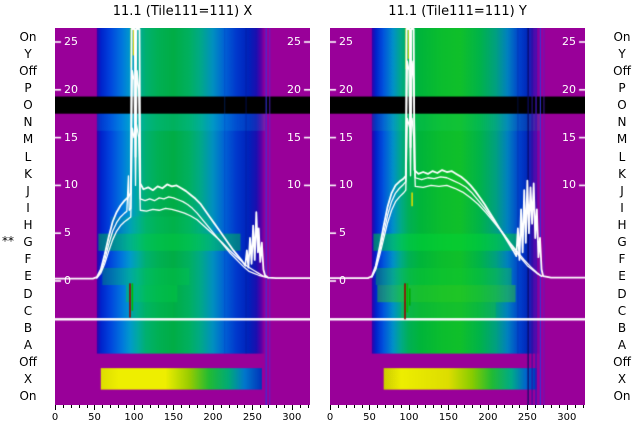 The image size is (640, 440). Describe the element at coordinates (527, 417) in the screenshot. I see `x-tick-label: 250` at that location.